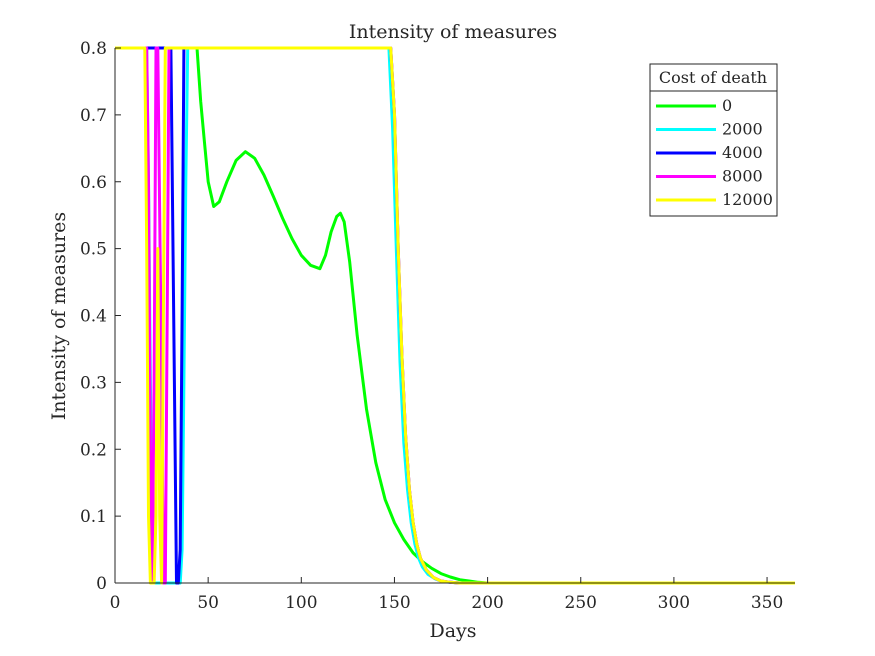 Image resolution: width=875 pixels, height=656 pixels. What do you see at coordinates (713, 77) in the screenshot?
I see `legend-title: Cost of death` at bounding box center [713, 77].